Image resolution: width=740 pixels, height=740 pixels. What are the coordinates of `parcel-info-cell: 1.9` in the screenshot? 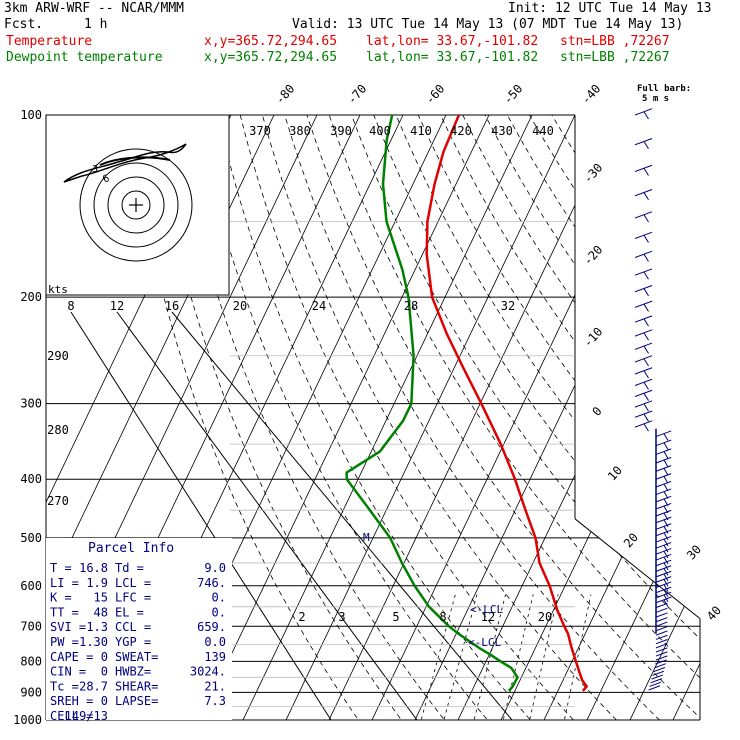 It's located at (97, 583).